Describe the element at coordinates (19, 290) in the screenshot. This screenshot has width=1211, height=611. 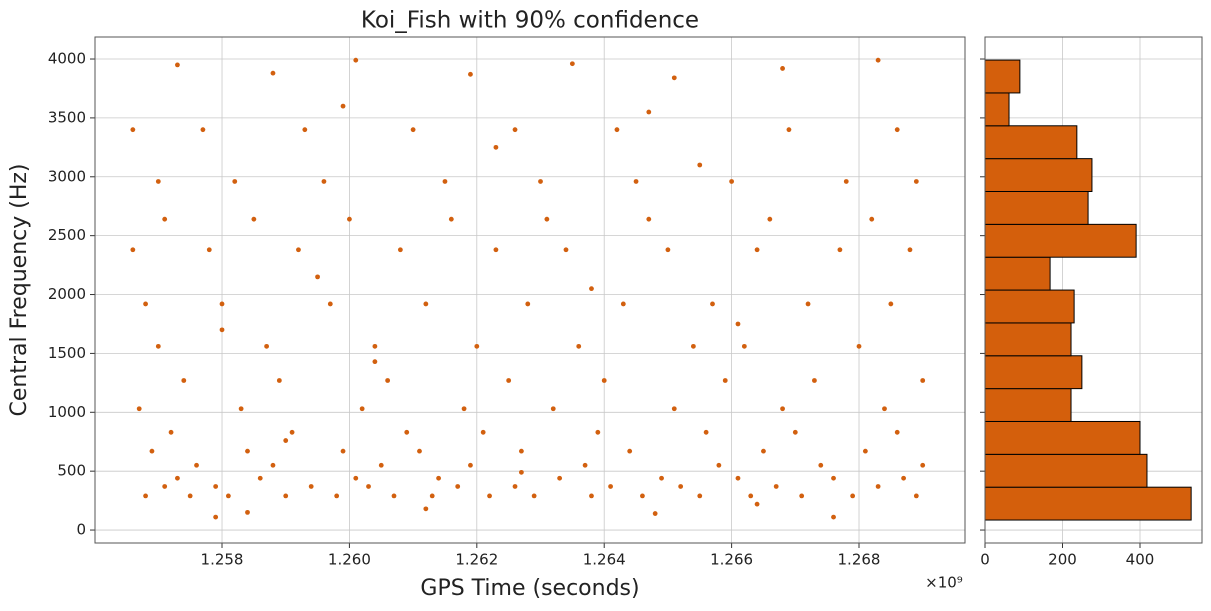
I see `y-axis-label: Central Frequency (Hz)` at that location.